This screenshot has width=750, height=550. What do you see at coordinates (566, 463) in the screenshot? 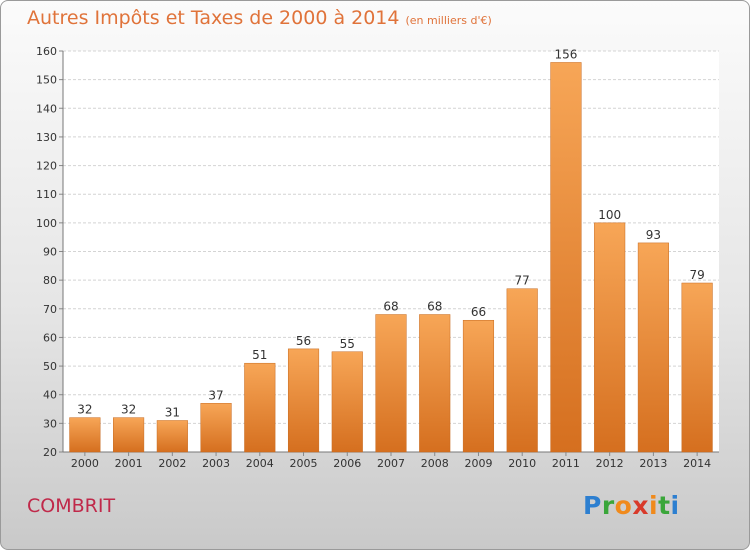
I see `x-tick-label: 2011` at bounding box center [566, 463].